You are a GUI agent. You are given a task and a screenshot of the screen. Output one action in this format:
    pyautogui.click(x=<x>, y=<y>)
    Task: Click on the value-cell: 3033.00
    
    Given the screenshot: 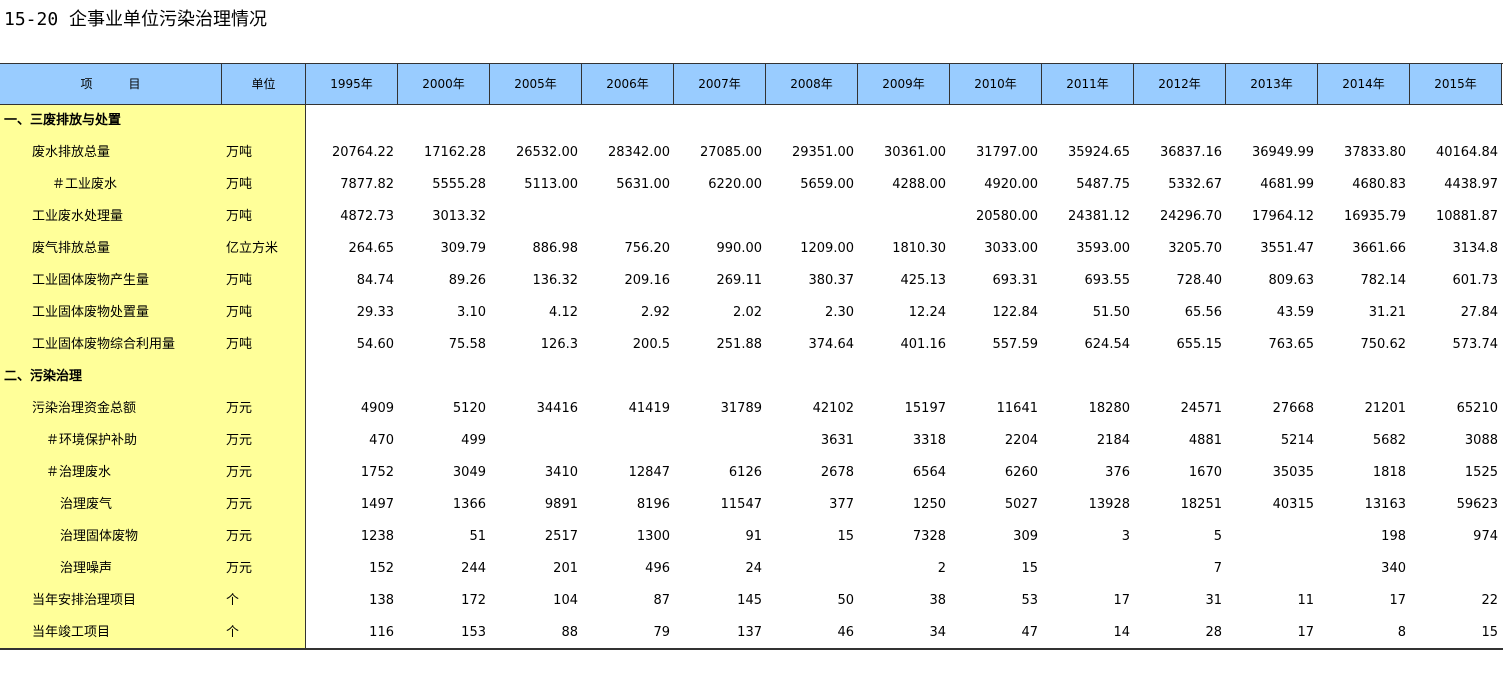 What is the action you would take?
    pyautogui.click(x=1011, y=248)
    